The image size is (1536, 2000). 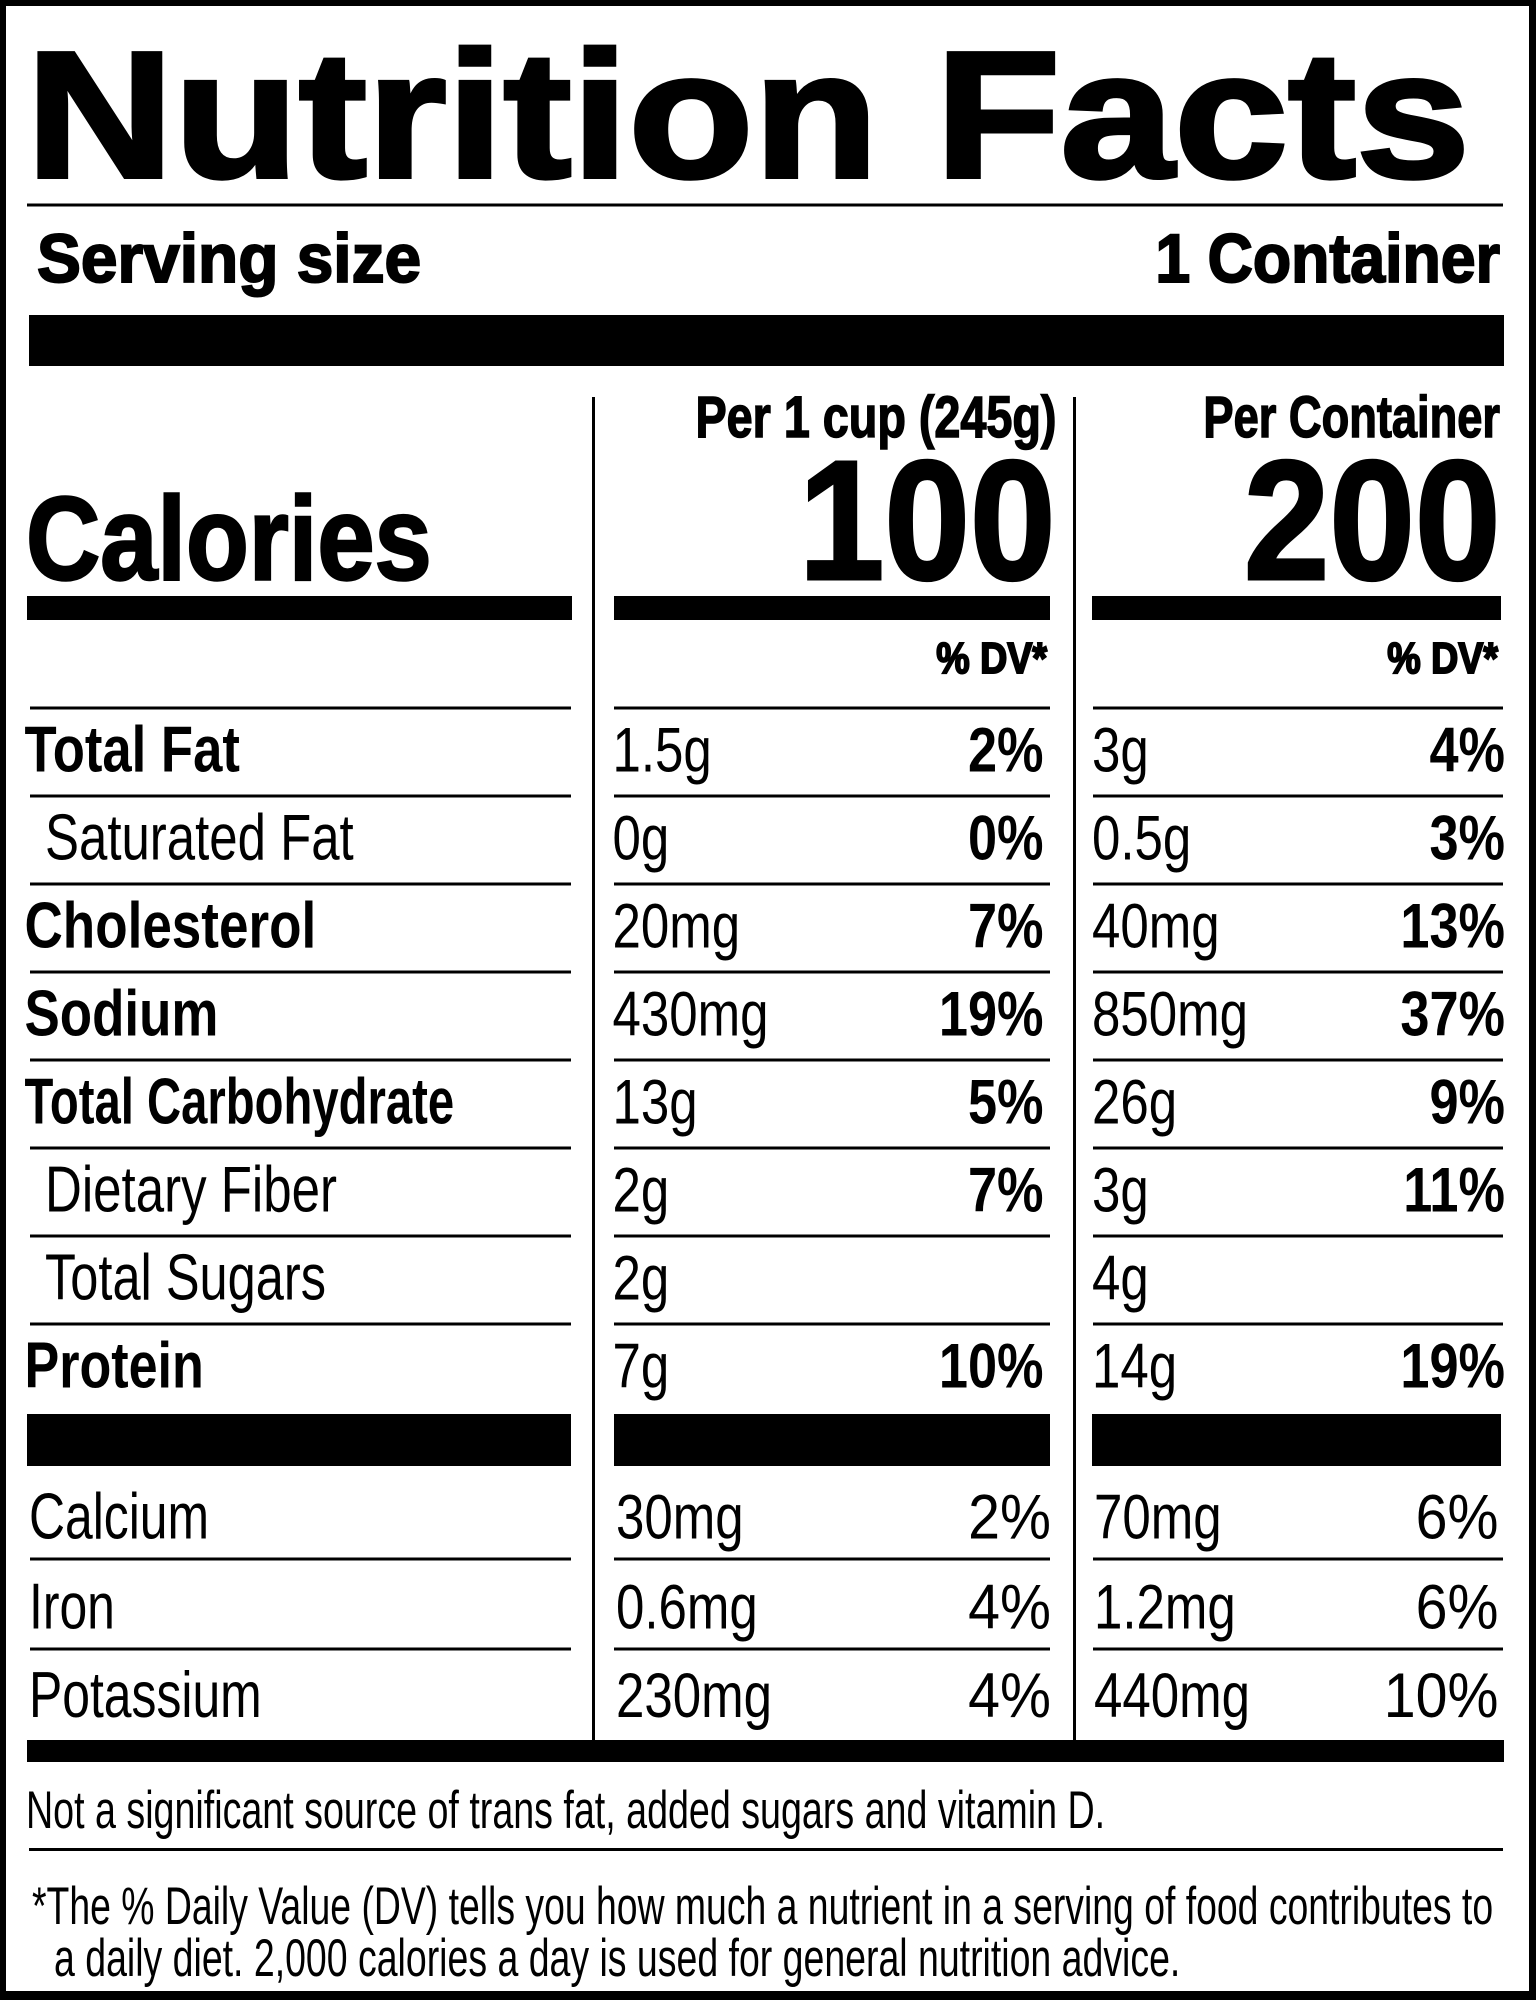 I want to click on svg-text: 20mg, so click(x=677, y=926).